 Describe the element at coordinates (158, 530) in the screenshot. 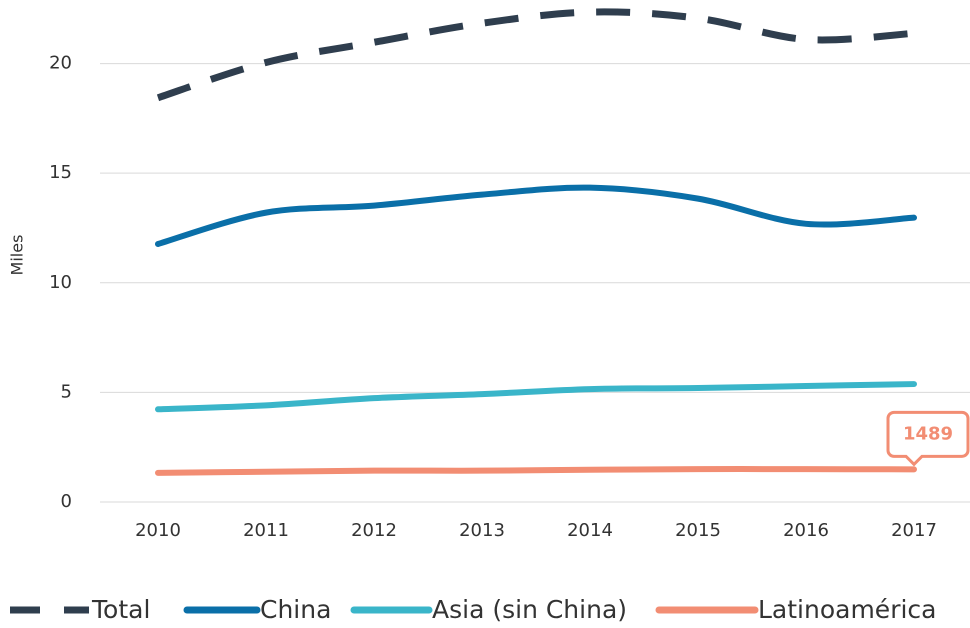

I see `x-tick-label: 2010` at that location.